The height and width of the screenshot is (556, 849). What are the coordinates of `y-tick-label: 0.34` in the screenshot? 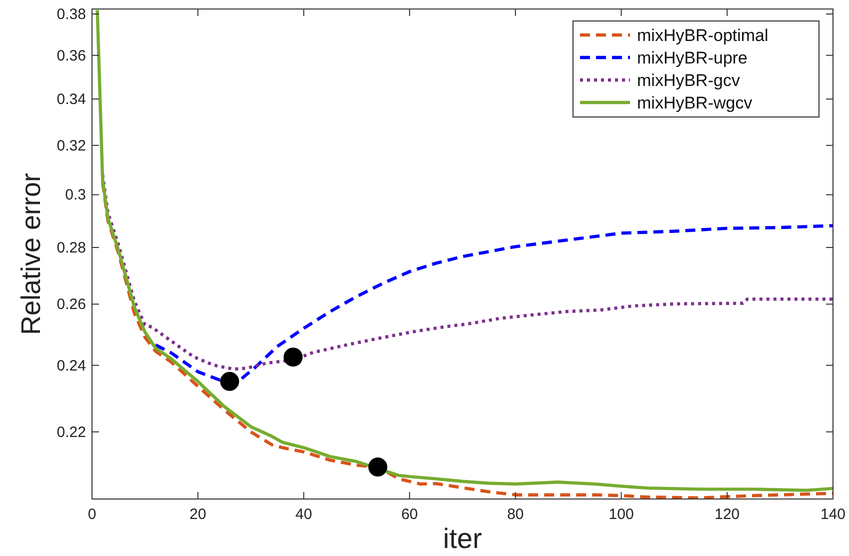 It's located at (71, 99).